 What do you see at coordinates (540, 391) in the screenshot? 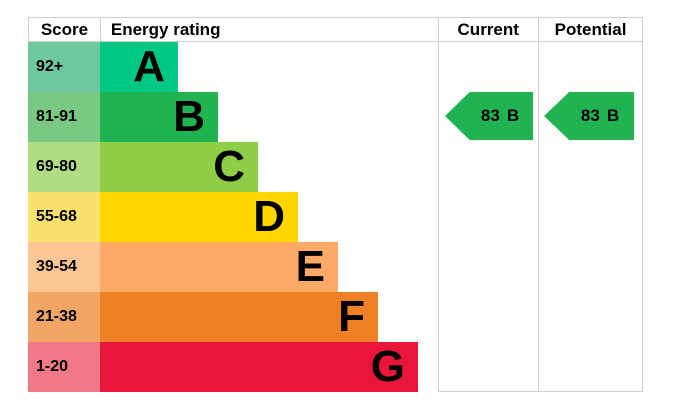
I see `gridline-bottom` at bounding box center [540, 391].